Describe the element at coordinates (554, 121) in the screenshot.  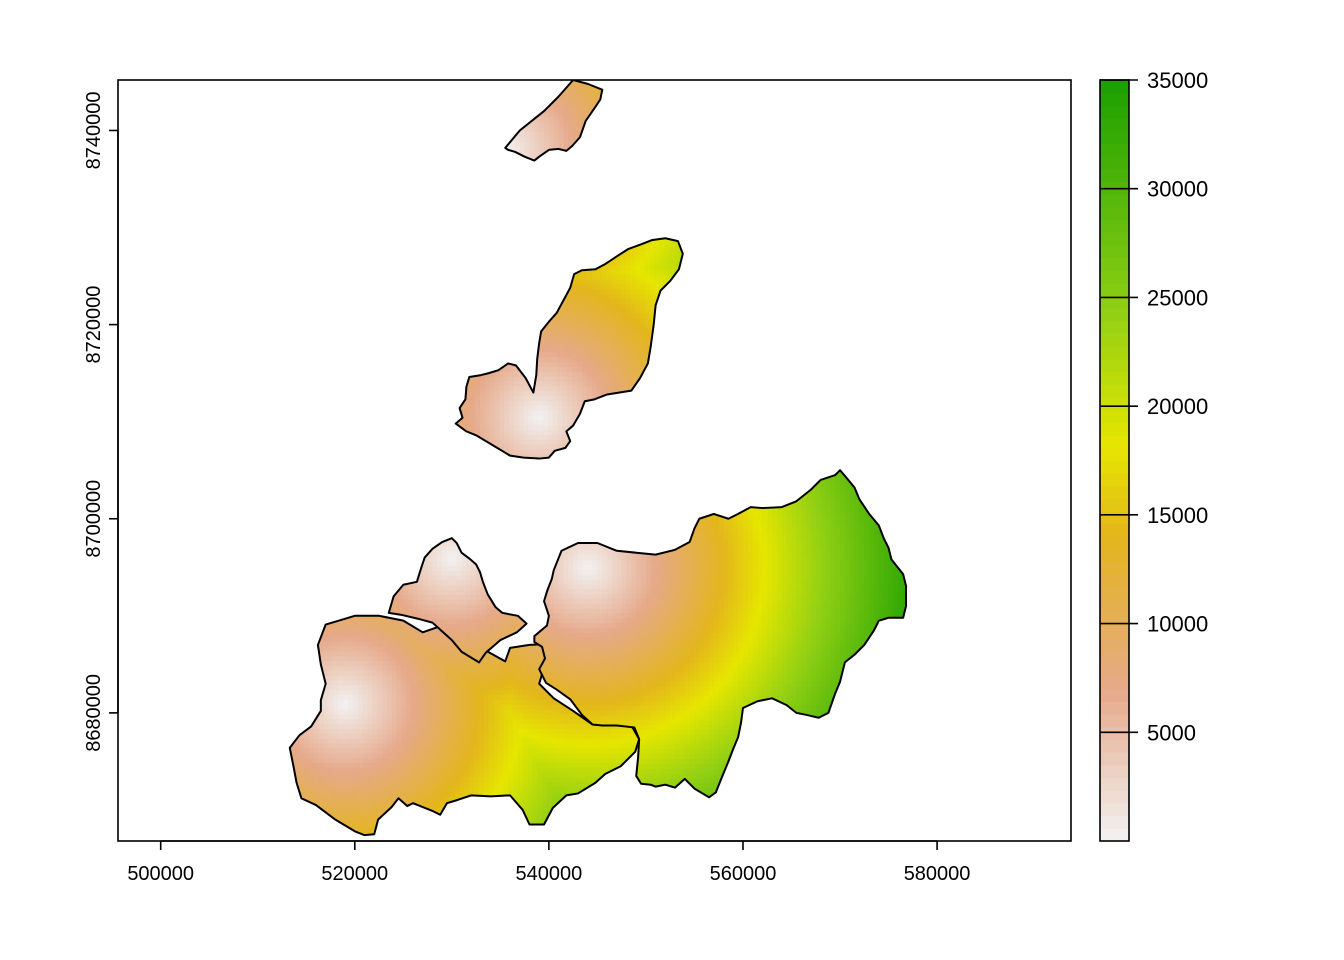
I see `region-border-north-island` at that location.